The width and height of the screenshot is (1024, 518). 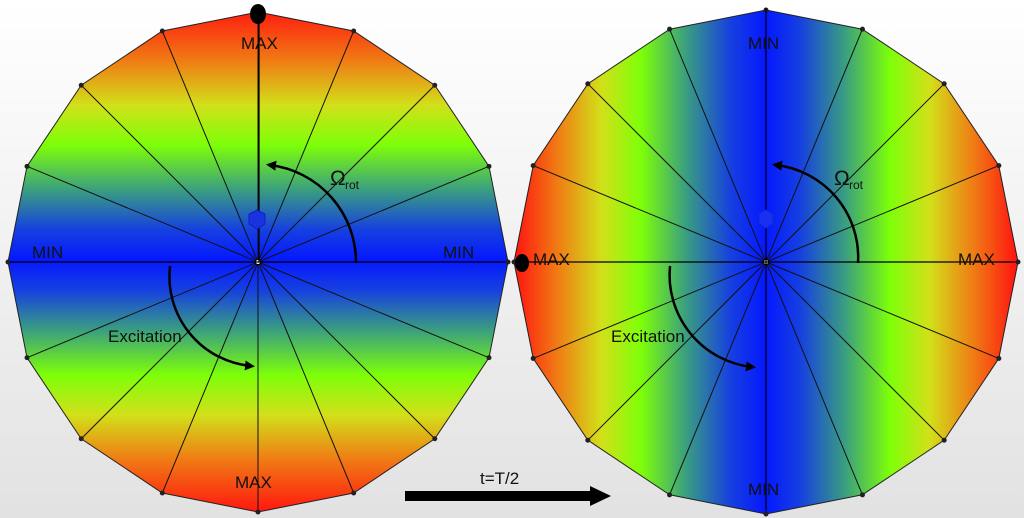 What do you see at coordinates (842, 178) in the screenshot?
I see `right-rotation-omega: Ω` at bounding box center [842, 178].